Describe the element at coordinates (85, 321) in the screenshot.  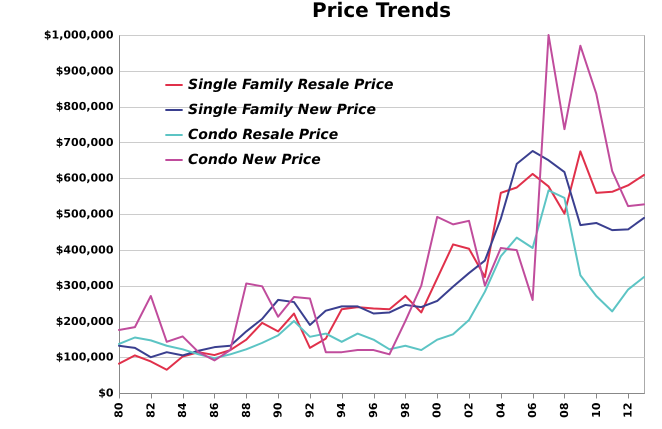
I see `y-tick-label: $200,000` at that location.